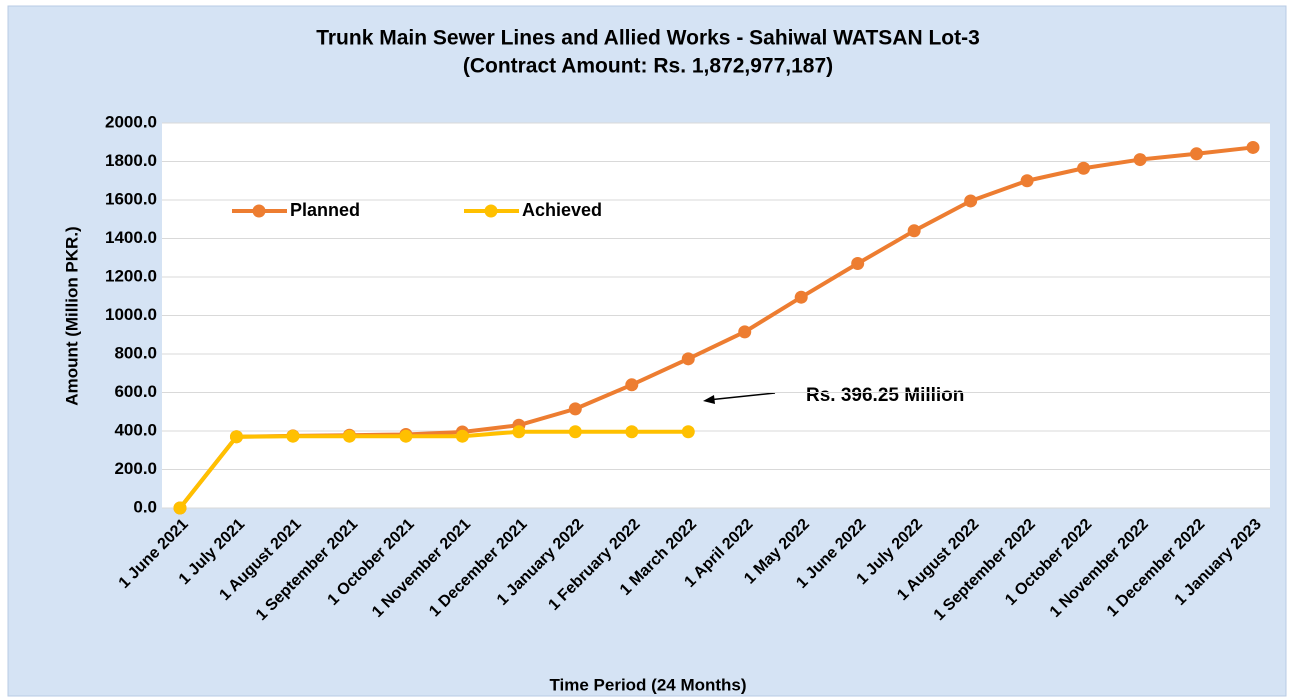 The image size is (1297, 700). What do you see at coordinates (131, 237) in the screenshot?
I see `y-tick-label: 1400.0` at bounding box center [131, 237].